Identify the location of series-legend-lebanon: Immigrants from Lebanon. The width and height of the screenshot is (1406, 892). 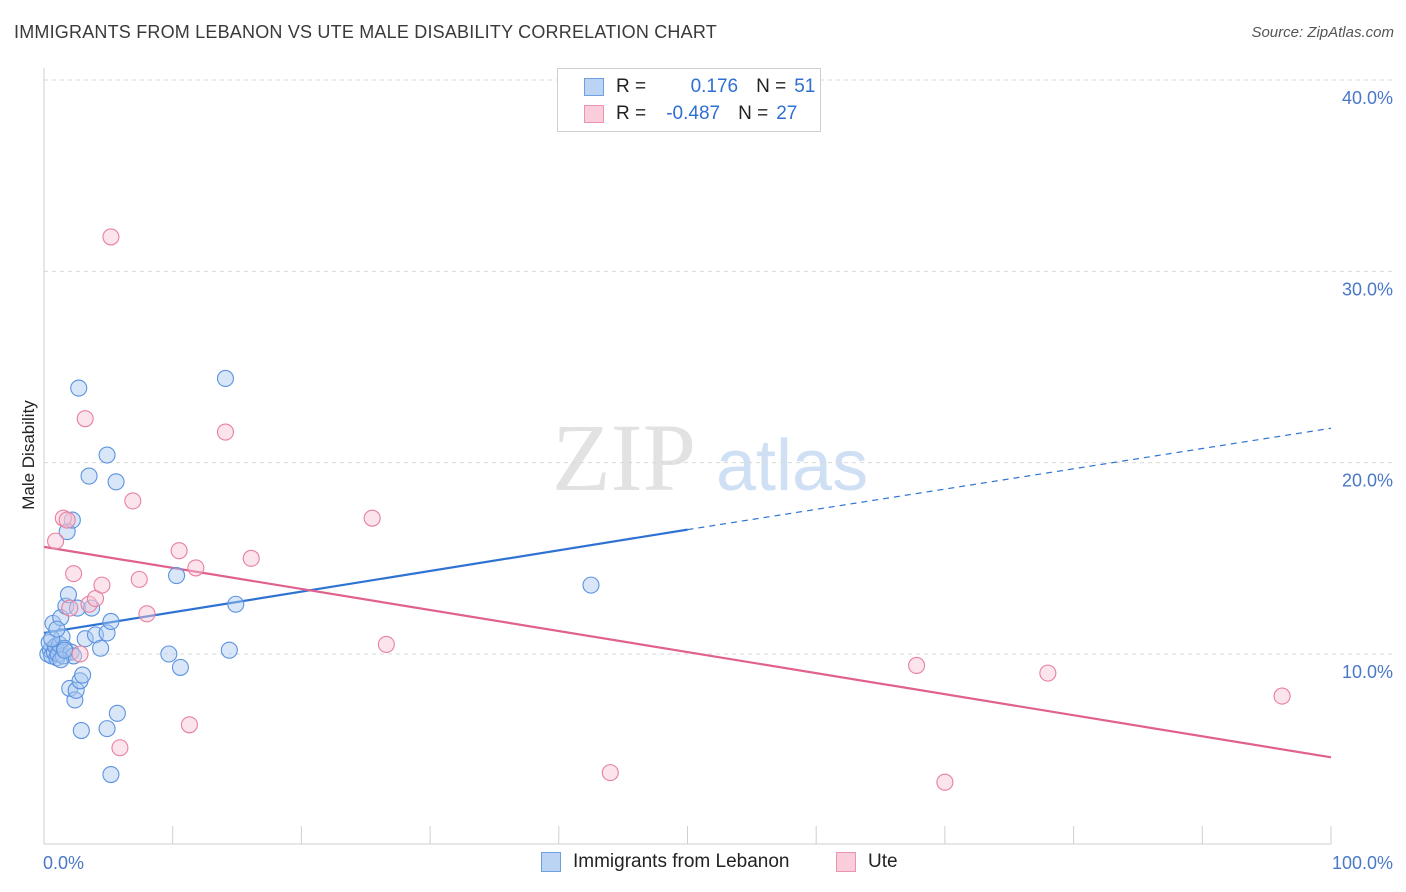
(665, 862).